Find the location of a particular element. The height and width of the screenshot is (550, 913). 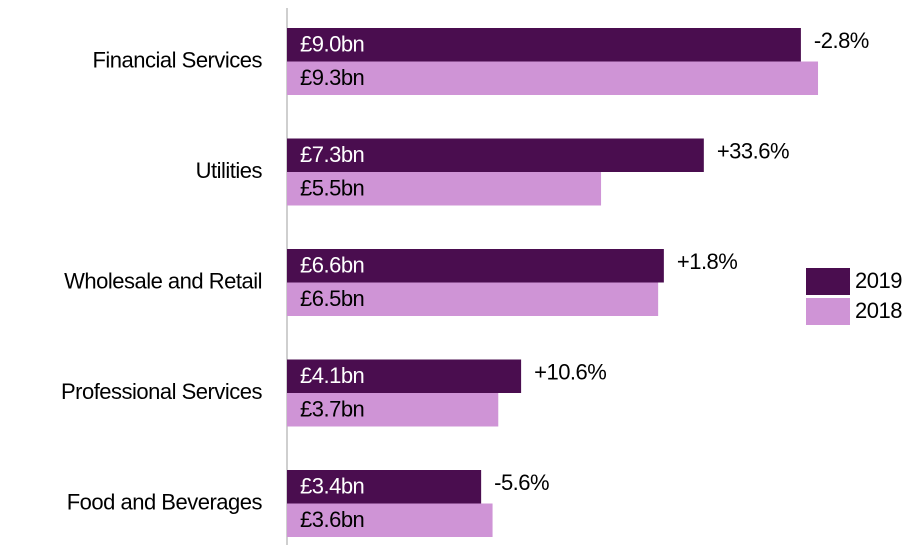

value-label: £3.6bn is located at coordinates (332, 519).